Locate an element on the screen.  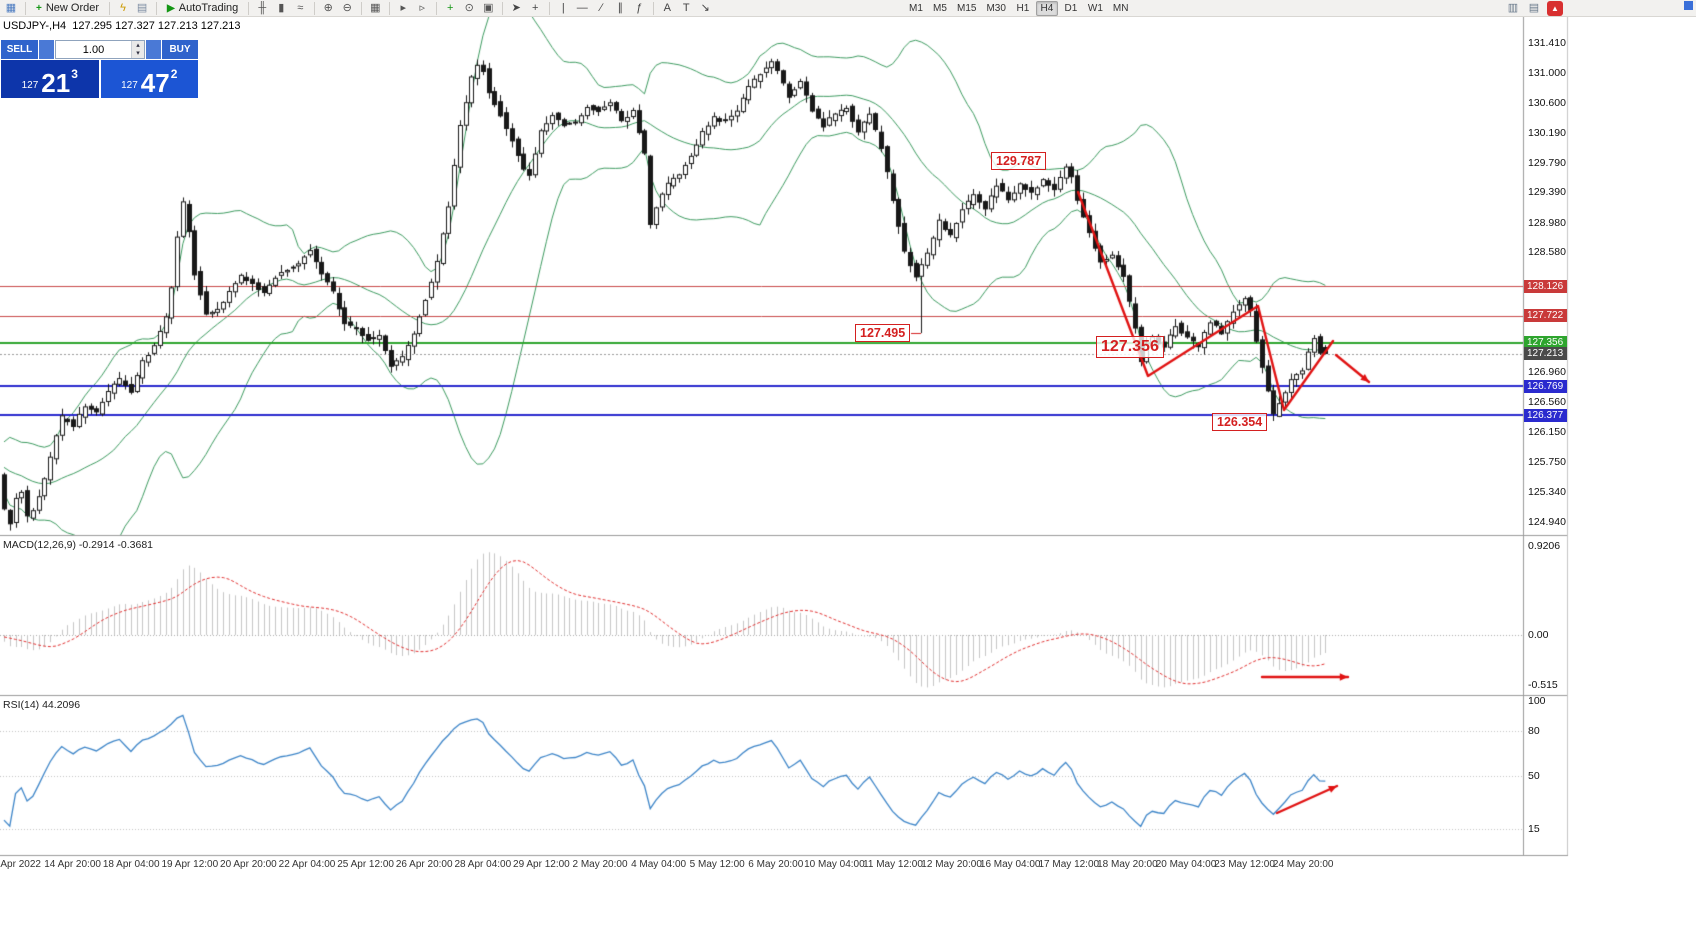
time-label: 18 Apr 04:00 is located at coordinates (131, 864).